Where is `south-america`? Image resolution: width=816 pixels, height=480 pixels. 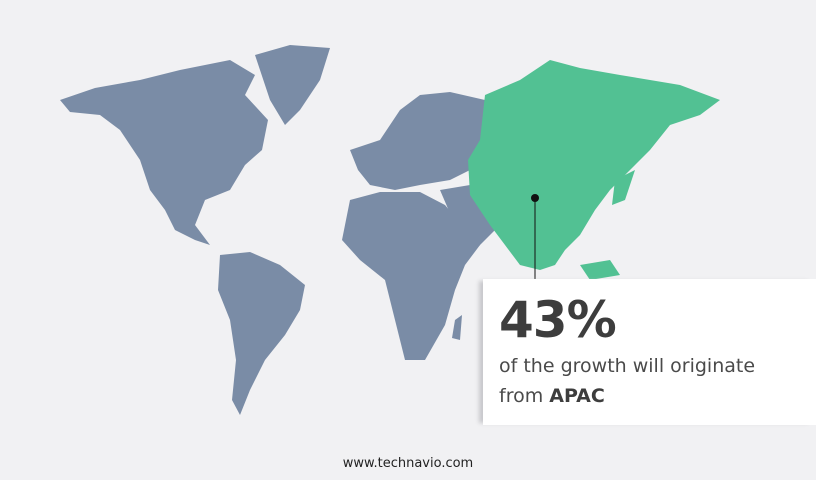 south-america is located at coordinates (261, 333).